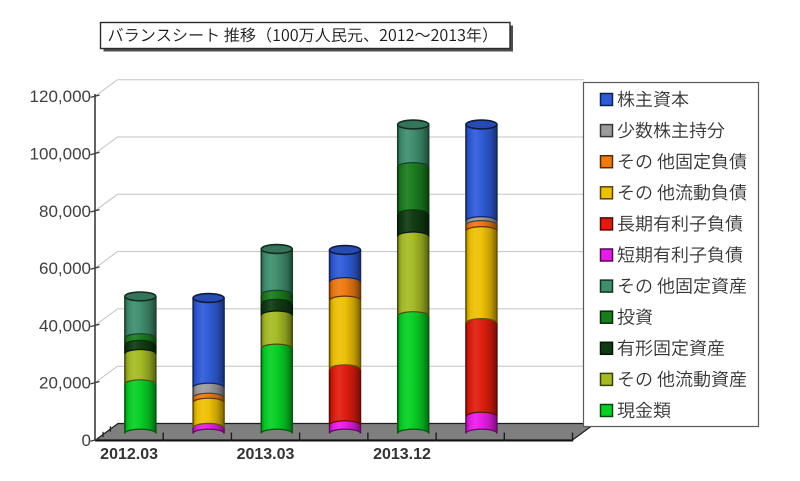 The image size is (800, 481). I want to click on svg-text: 100,000, so click(60, 154).